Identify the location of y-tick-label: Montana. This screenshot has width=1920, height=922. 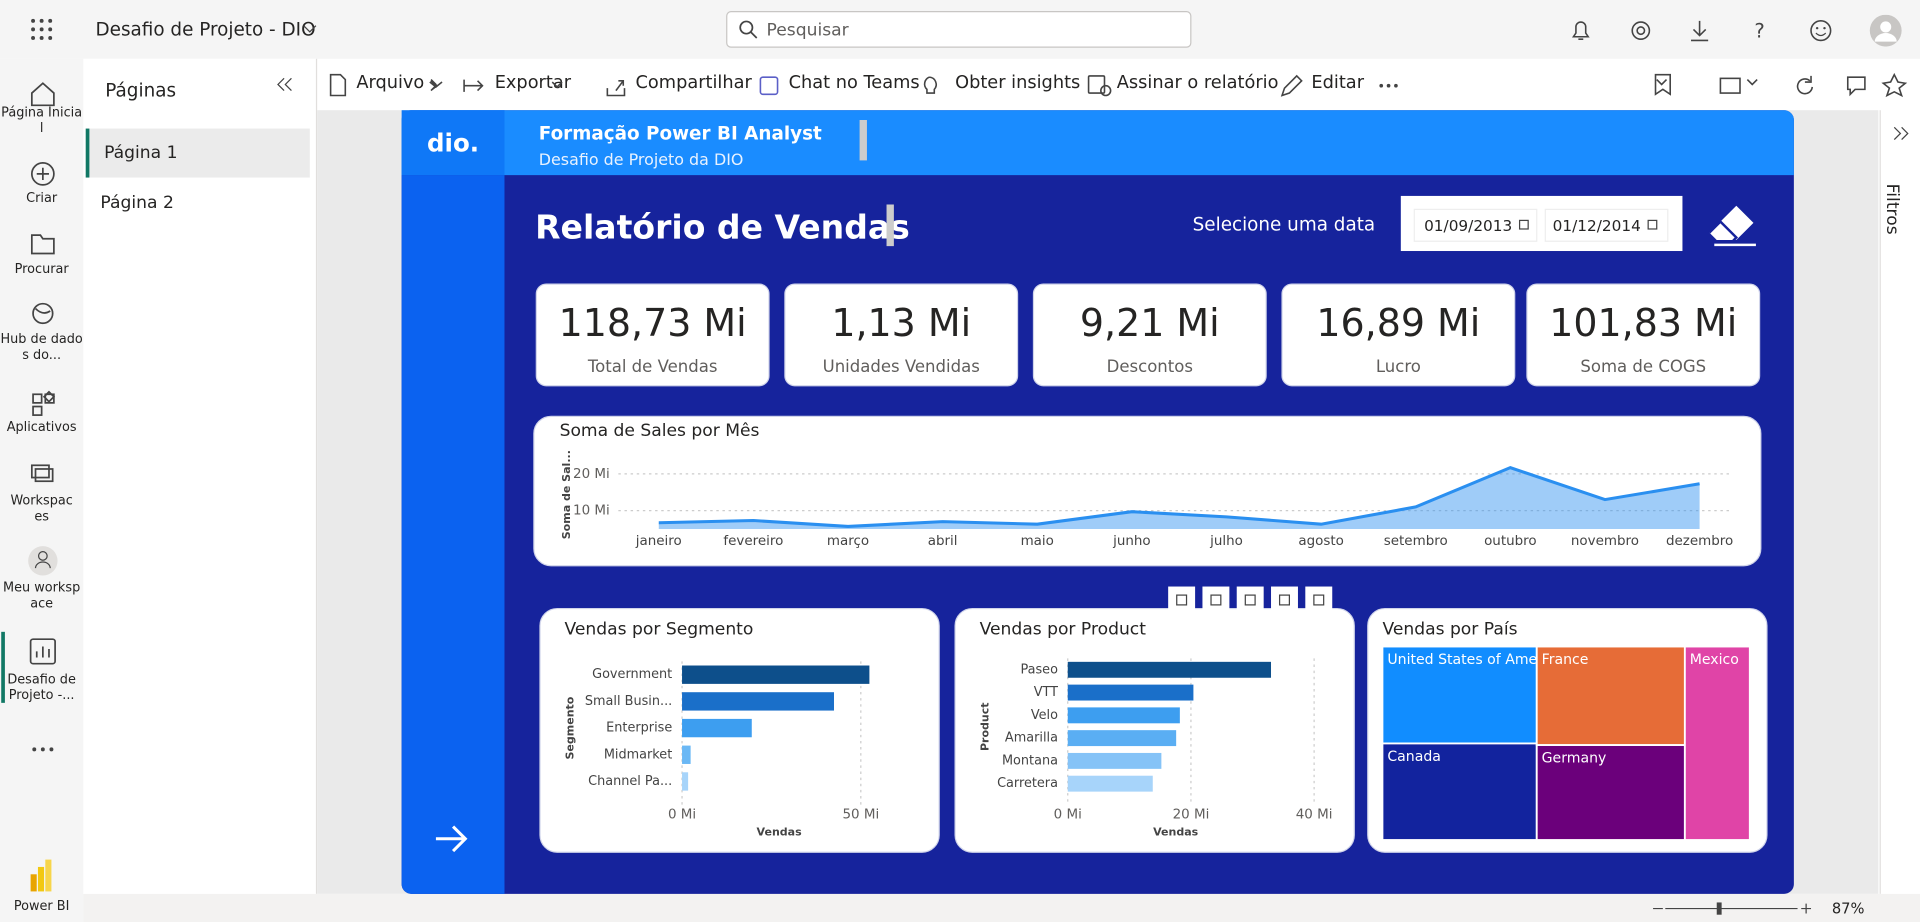
(1030, 760).